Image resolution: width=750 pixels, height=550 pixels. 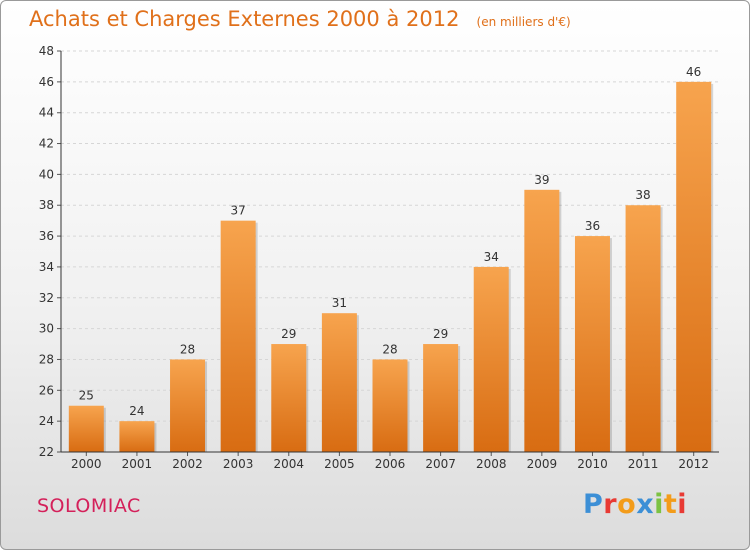 I want to click on y-tick-label: 26, so click(x=46, y=390).